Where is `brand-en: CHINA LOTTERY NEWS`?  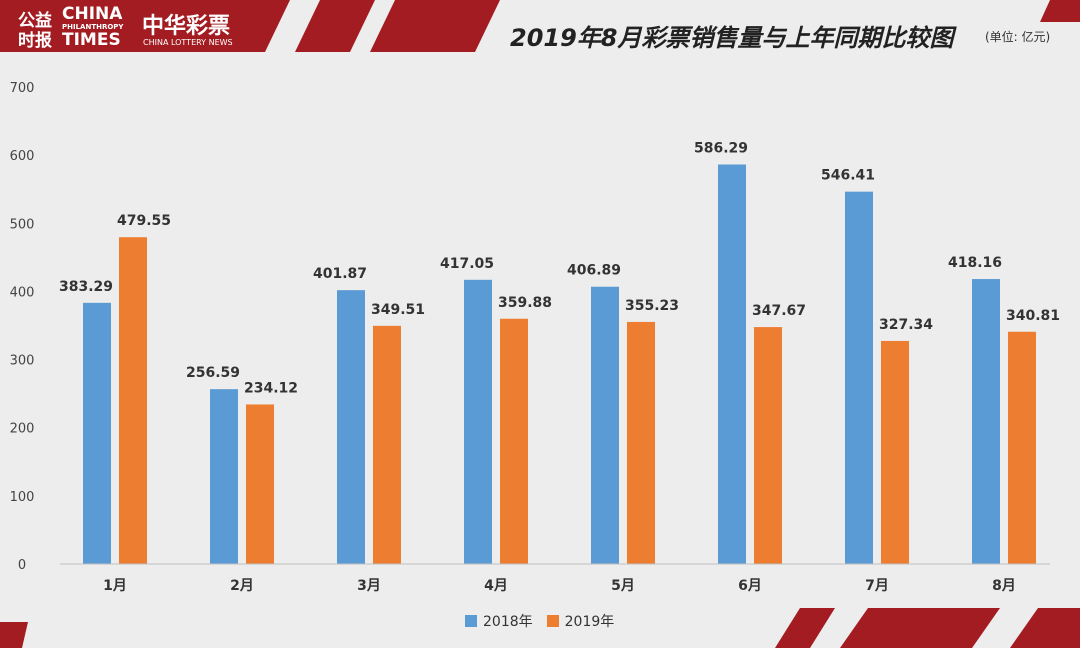 brand-en: CHINA LOTTERY NEWS is located at coordinates (188, 42).